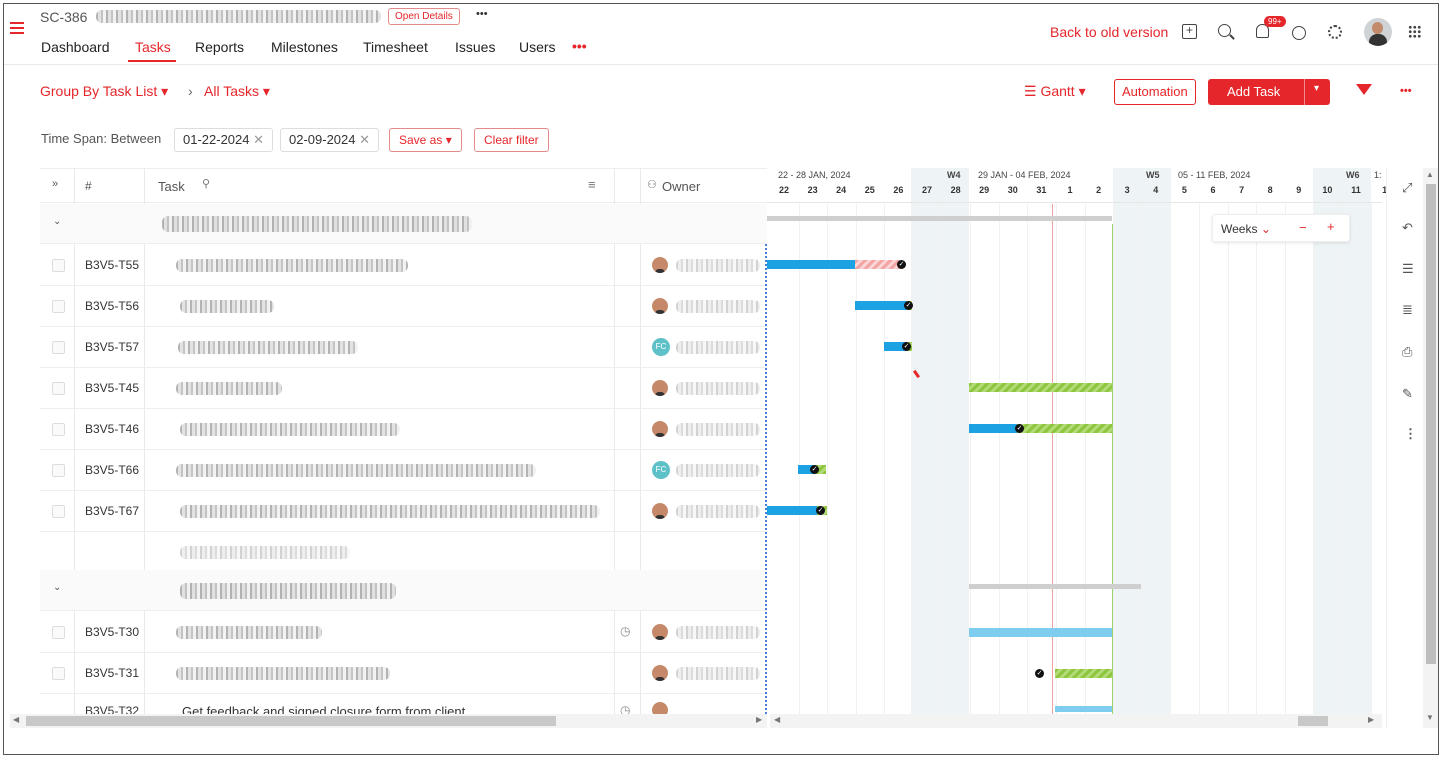  Describe the element at coordinates (1408, 268) in the screenshot. I see `filter-settings-icon: ☰` at that location.